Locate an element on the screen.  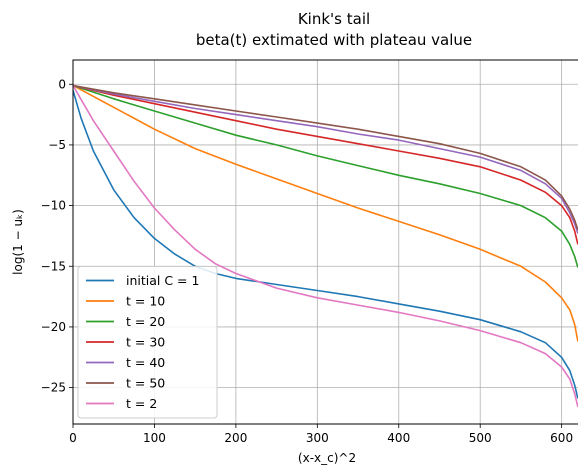
legend-label: t = 50 is located at coordinates (145, 383).